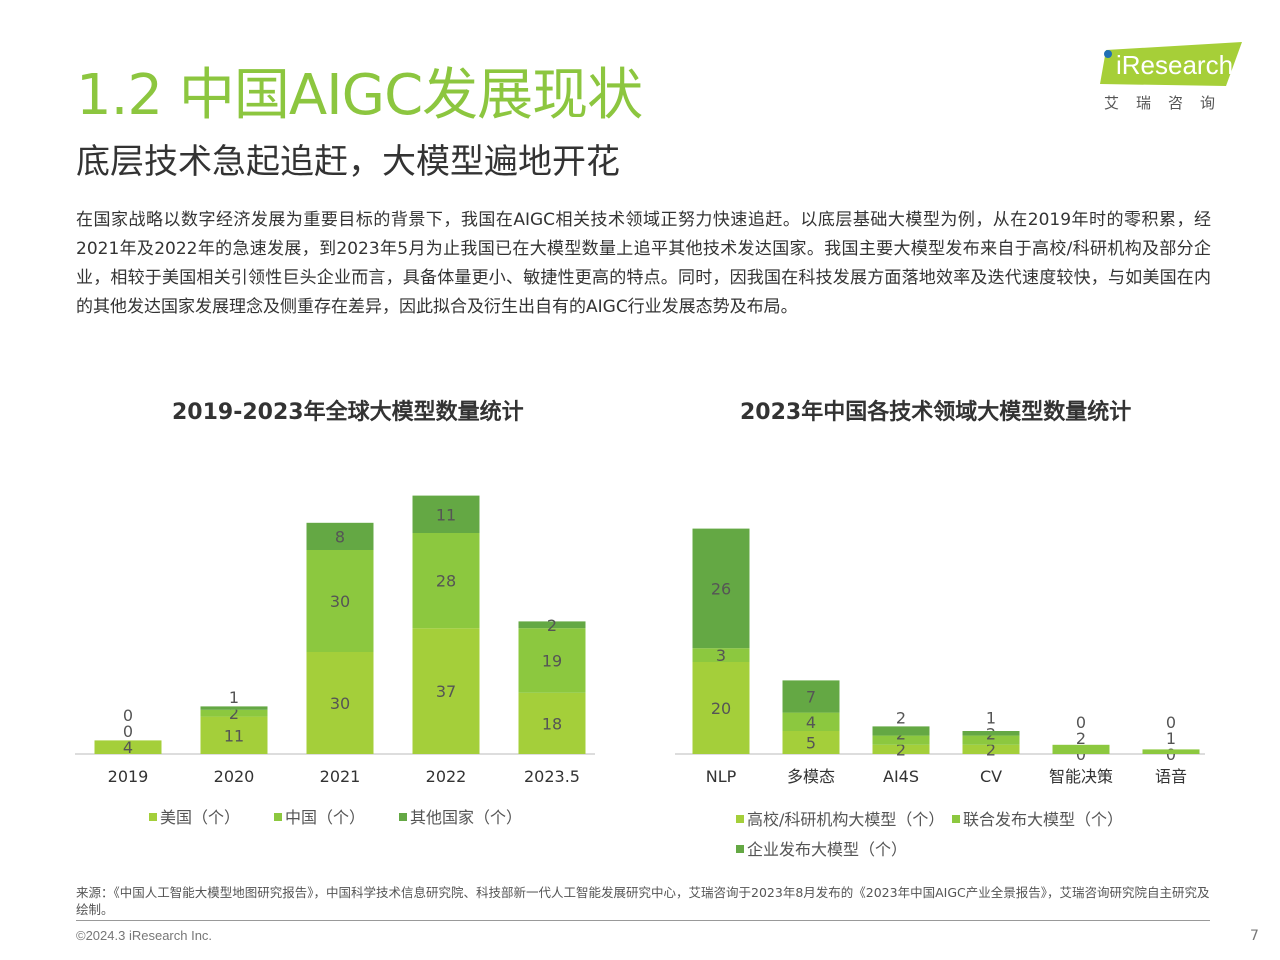 The width and height of the screenshot is (1280, 960). What do you see at coordinates (1043, 819) in the screenshot?
I see `legend-label: 联合发布大模型（个）` at bounding box center [1043, 819].